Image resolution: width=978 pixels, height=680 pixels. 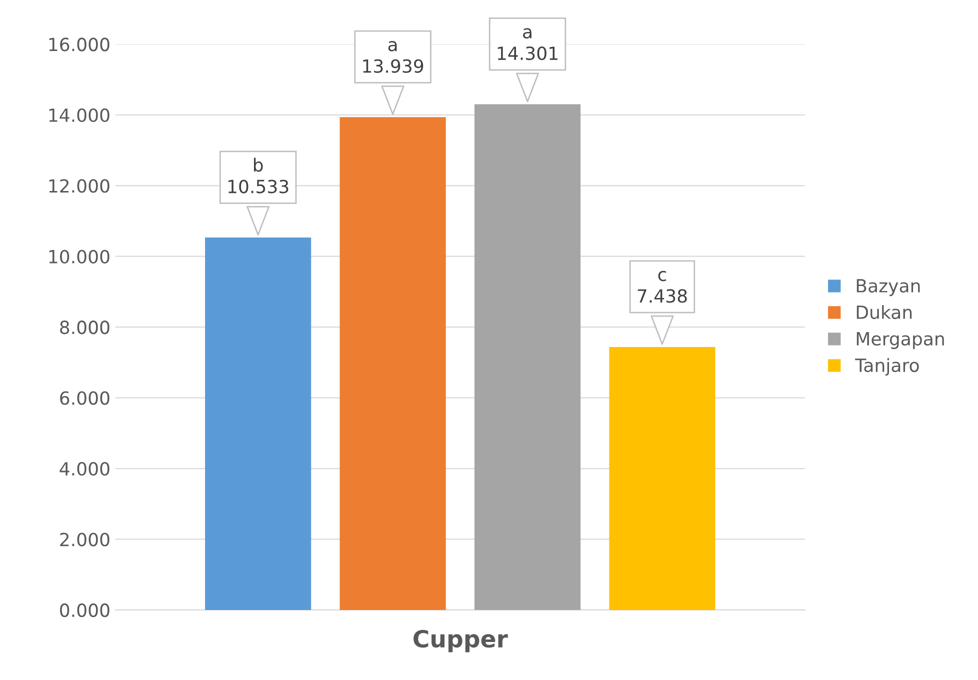 What do you see at coordinates (528, 44) in the screenshot?
I see `data-label: a 14.301` at bounding box center [528, 44].